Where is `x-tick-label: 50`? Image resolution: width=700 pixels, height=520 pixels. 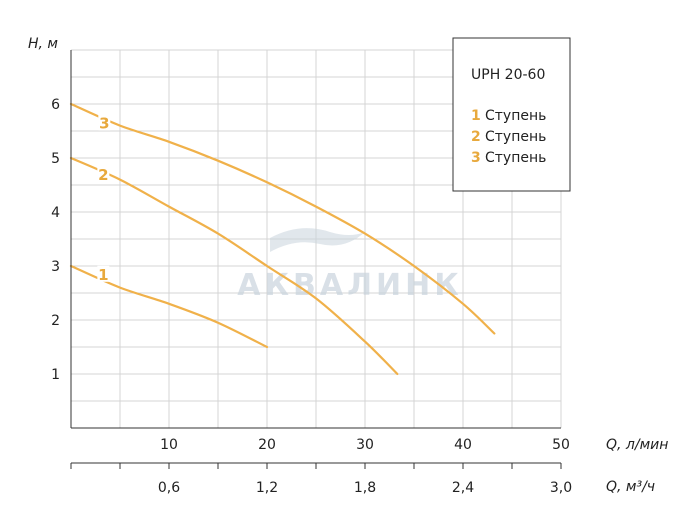 x-tick-label: 50 is located at coordinates (561, 445).